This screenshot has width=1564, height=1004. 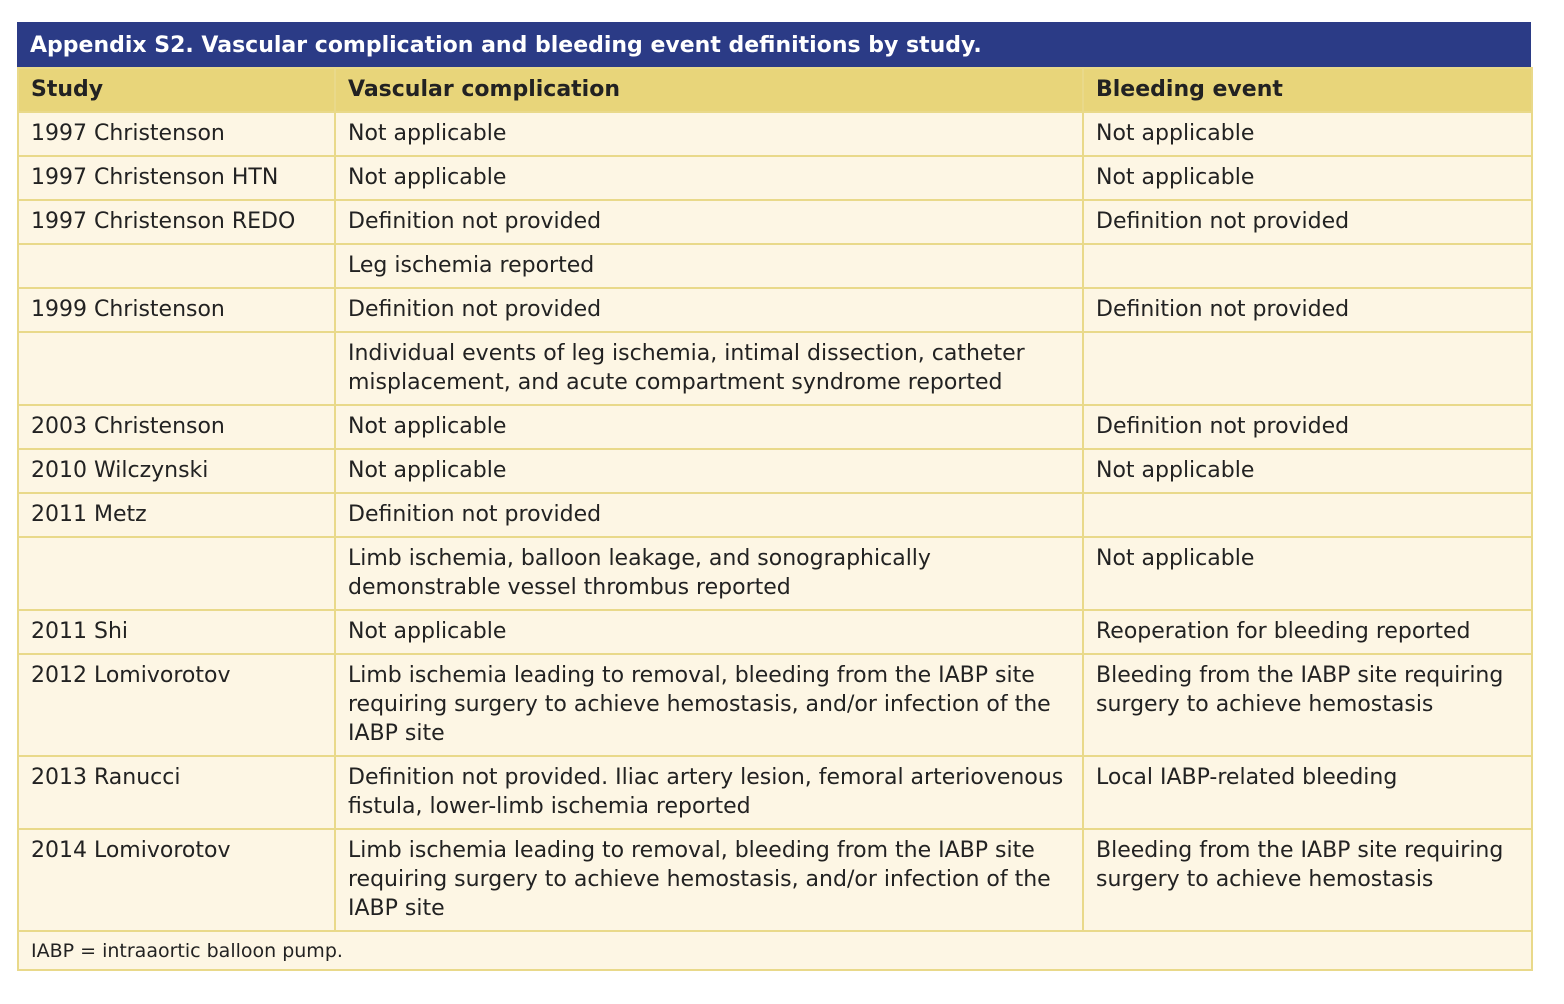 I want to click on table-cell: 2014 Lomivorotov, so click(x=176, y=880).